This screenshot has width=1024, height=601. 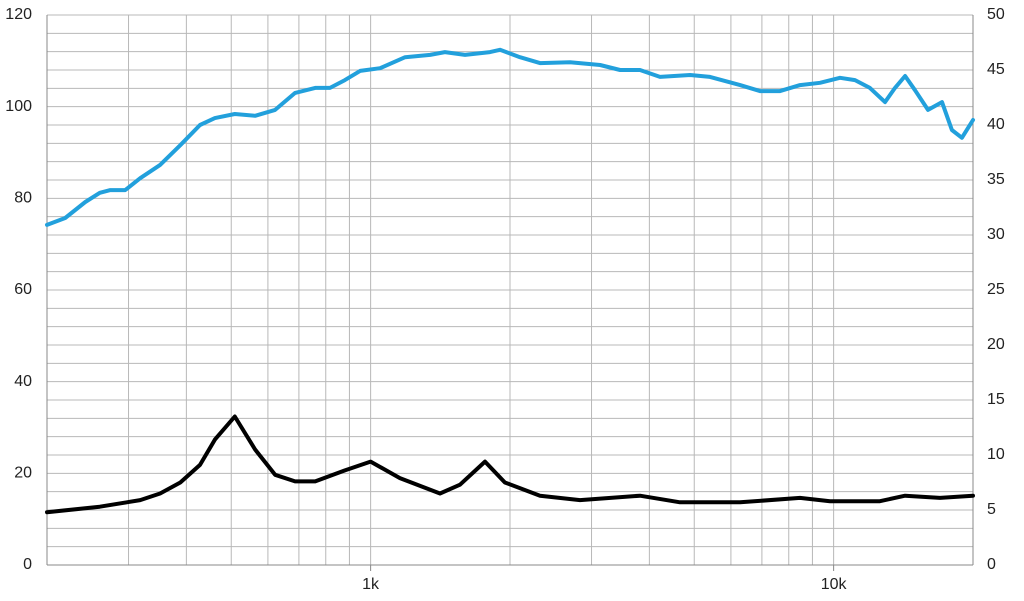 I want to click on y-tick-label: 100, so click(x=18, y=106).